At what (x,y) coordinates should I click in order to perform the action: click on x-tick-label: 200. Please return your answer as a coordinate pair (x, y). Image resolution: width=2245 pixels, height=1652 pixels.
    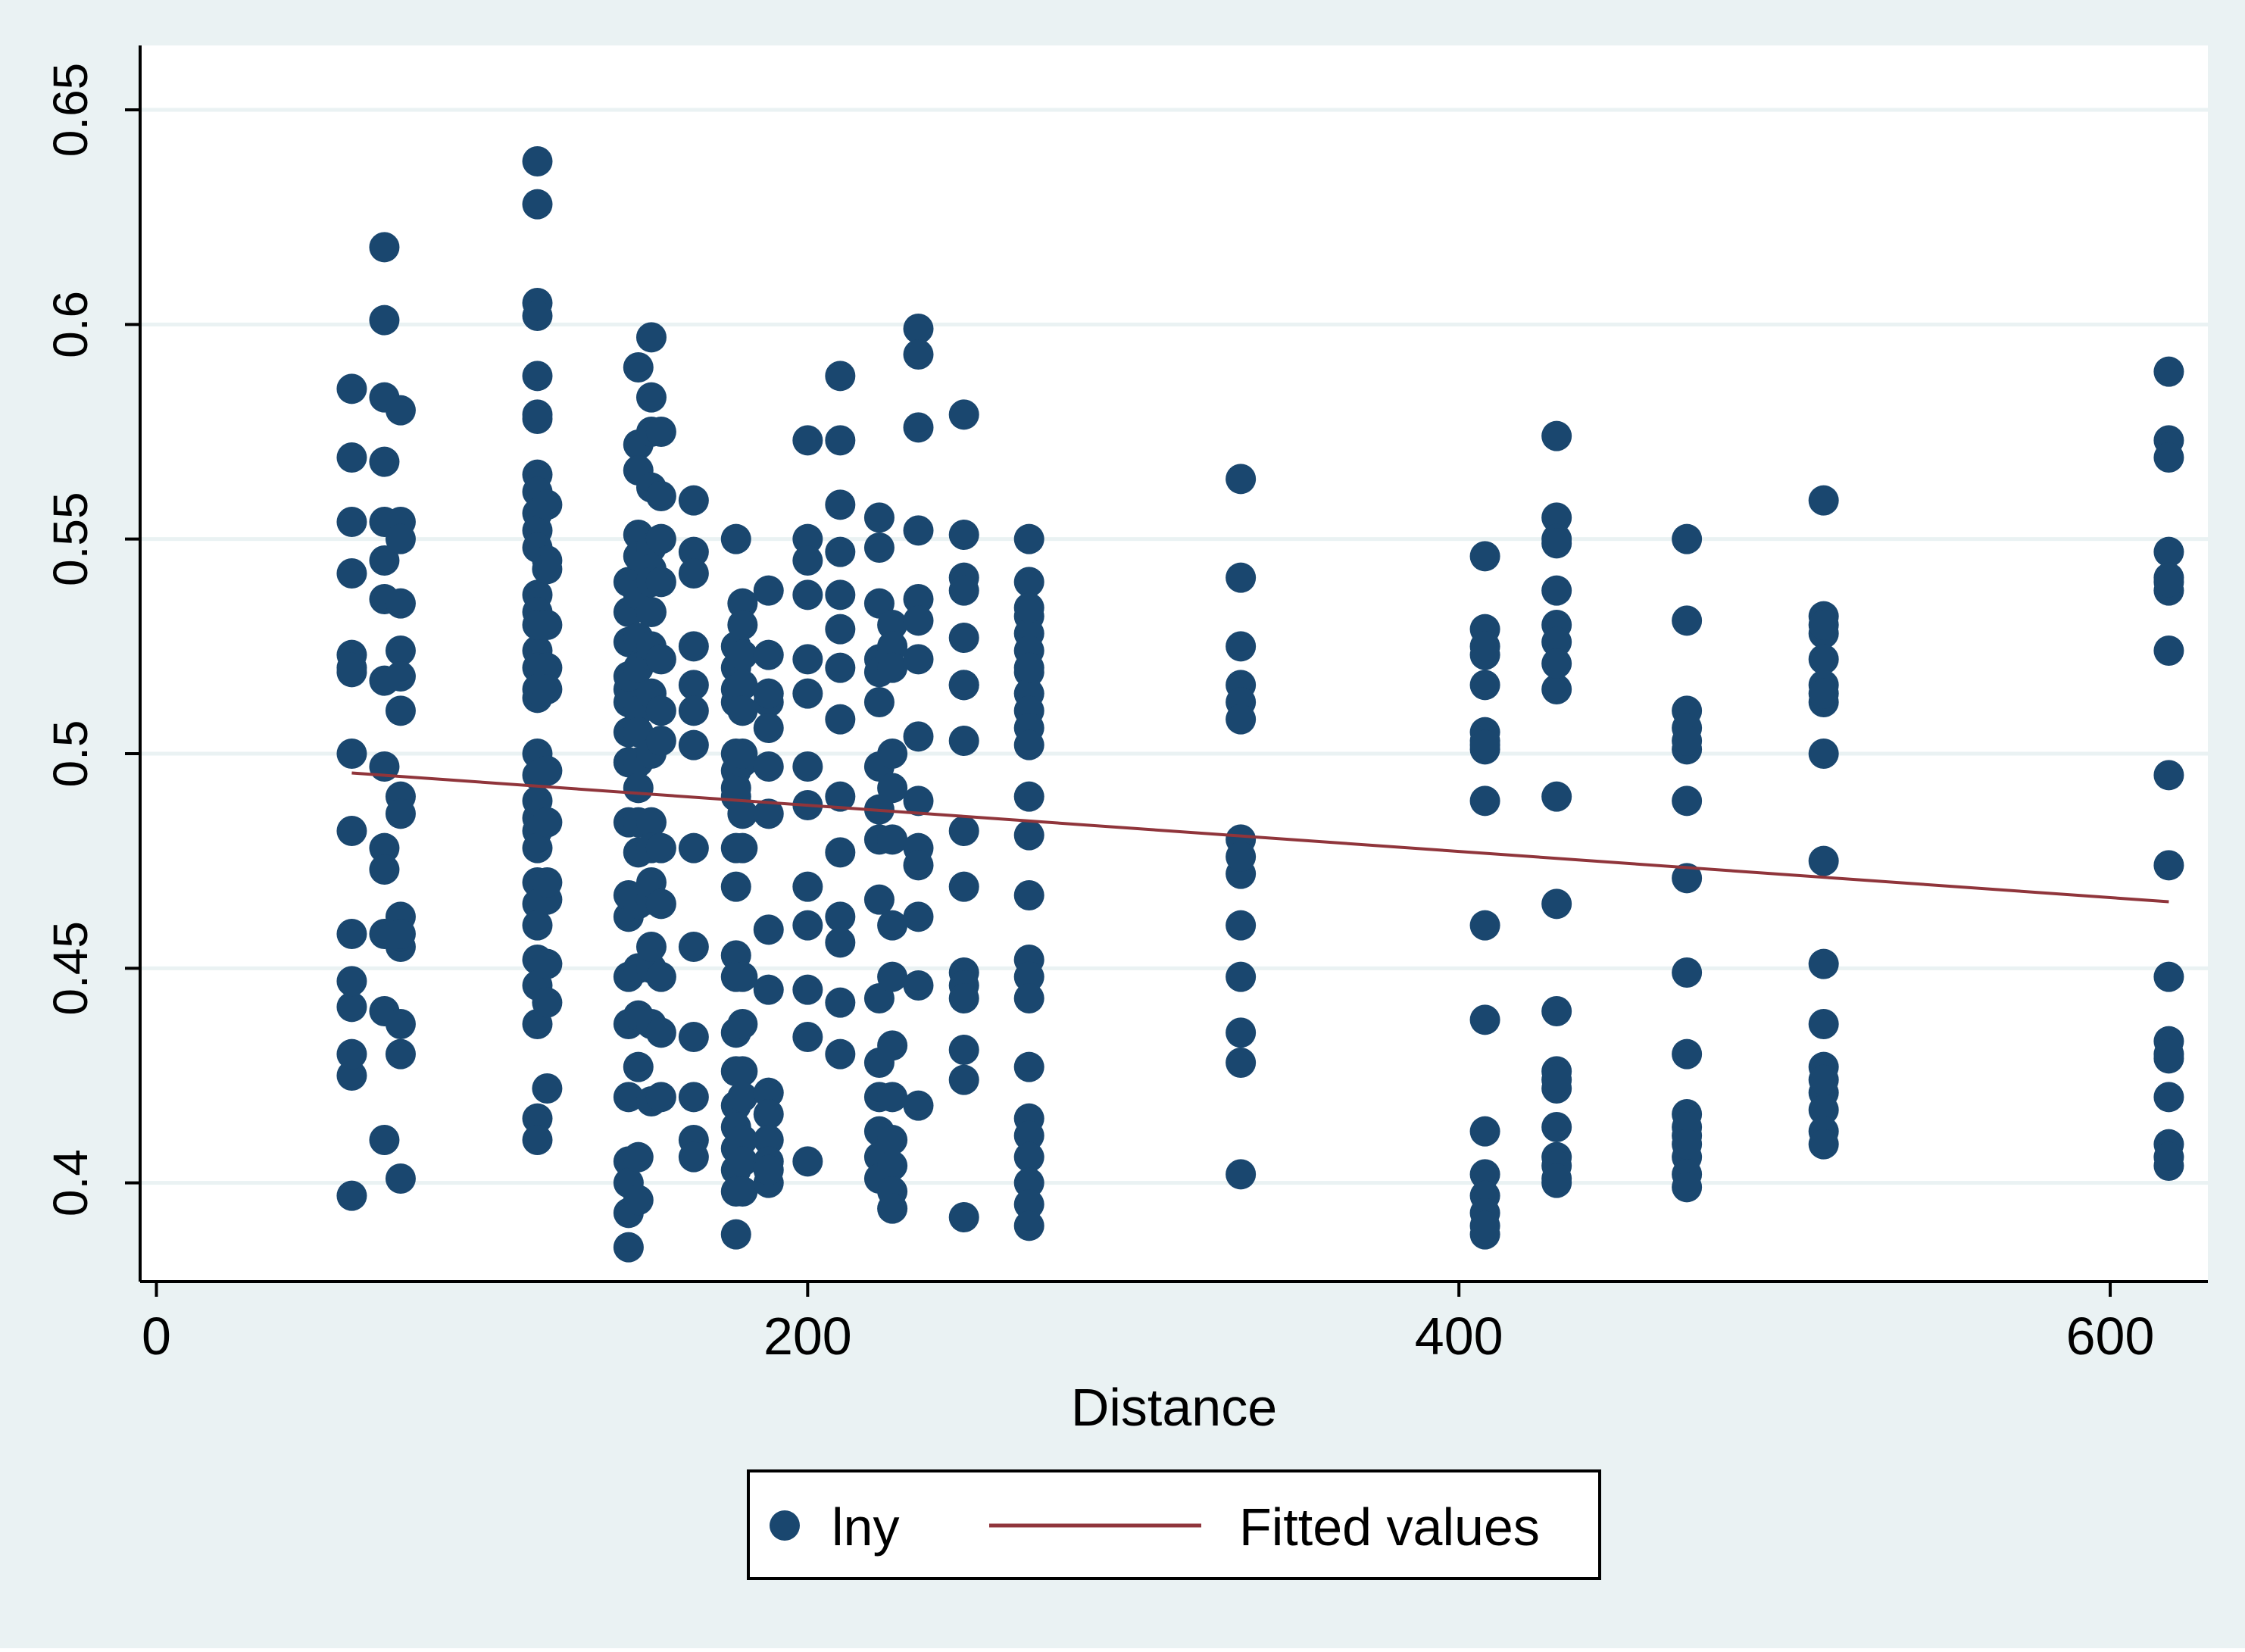
    Looking at the image, I should click on (807, 1336).